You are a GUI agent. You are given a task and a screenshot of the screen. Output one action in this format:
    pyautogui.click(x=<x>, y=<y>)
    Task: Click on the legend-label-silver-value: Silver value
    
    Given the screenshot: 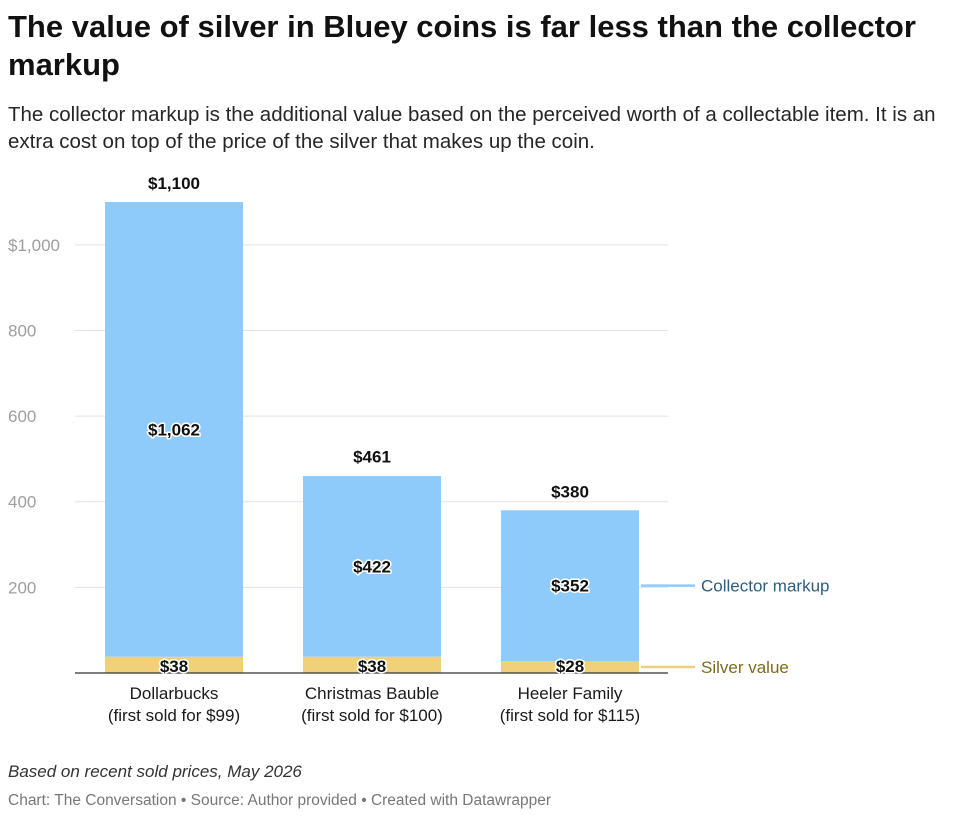 What is the action you would take?
    pyautogui.click(x=745, y=667)
    